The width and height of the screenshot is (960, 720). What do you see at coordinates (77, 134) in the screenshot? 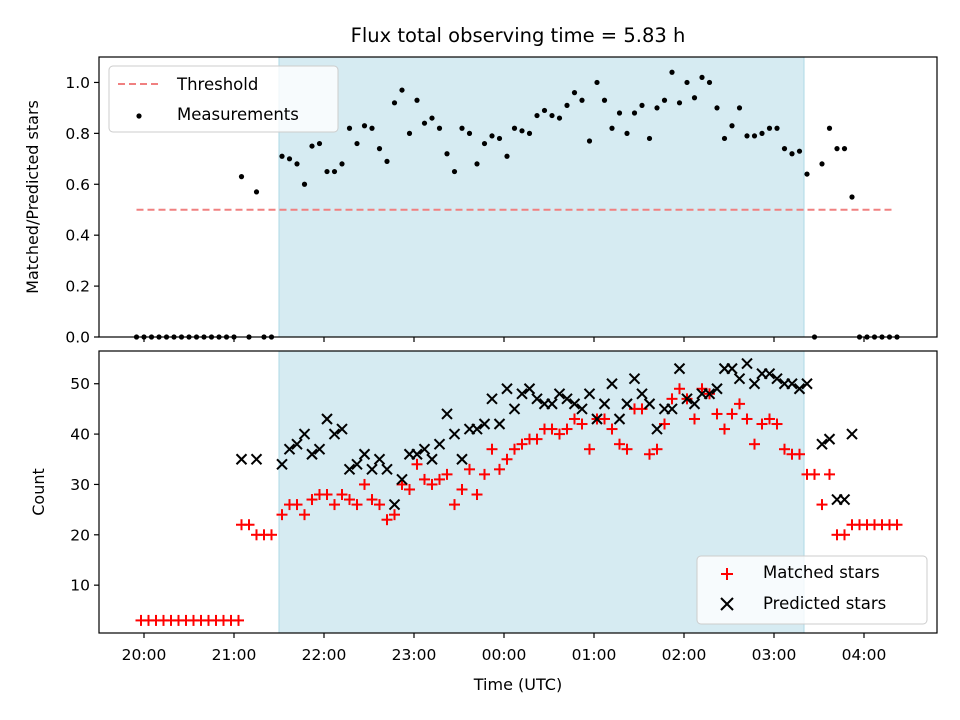
I see `y-tick-label: 0.8` at bounding box center [77, 134].